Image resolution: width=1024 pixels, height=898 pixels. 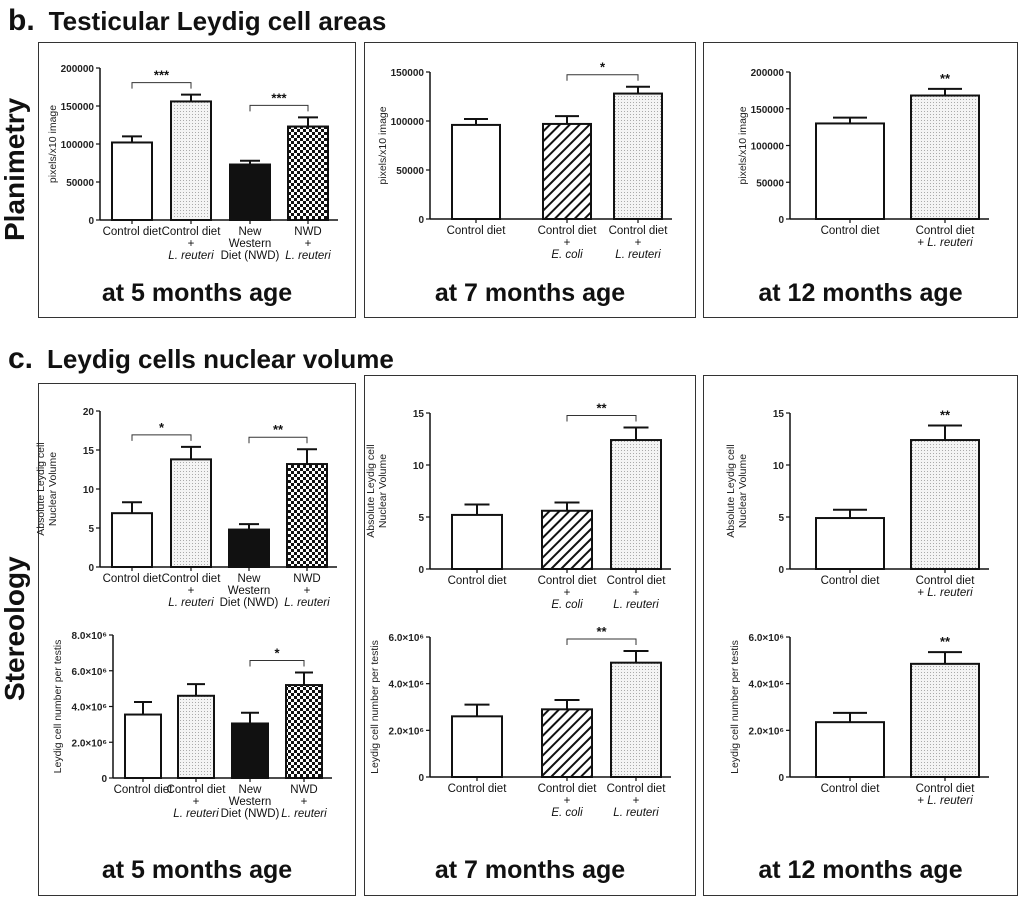 I want to click on significance-label: *, so click(x=277, y=653).